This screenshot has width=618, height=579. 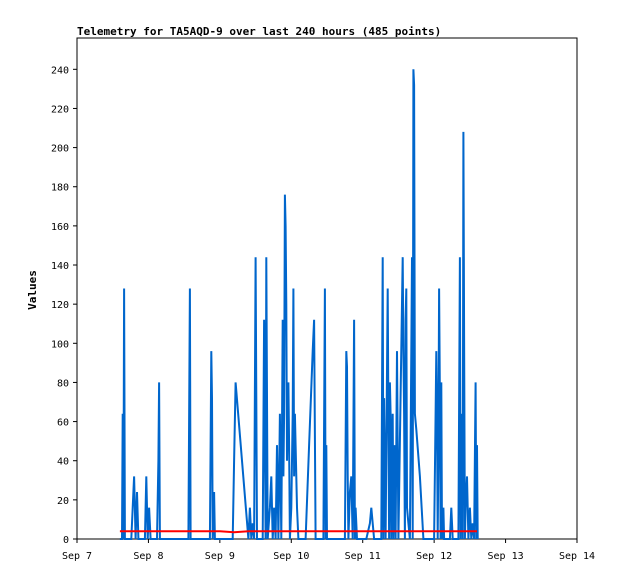 What do you see at coordinates (63, 462) in the screenshot?
I see `y-tick-label: 40` at bounding box center [63, 462].